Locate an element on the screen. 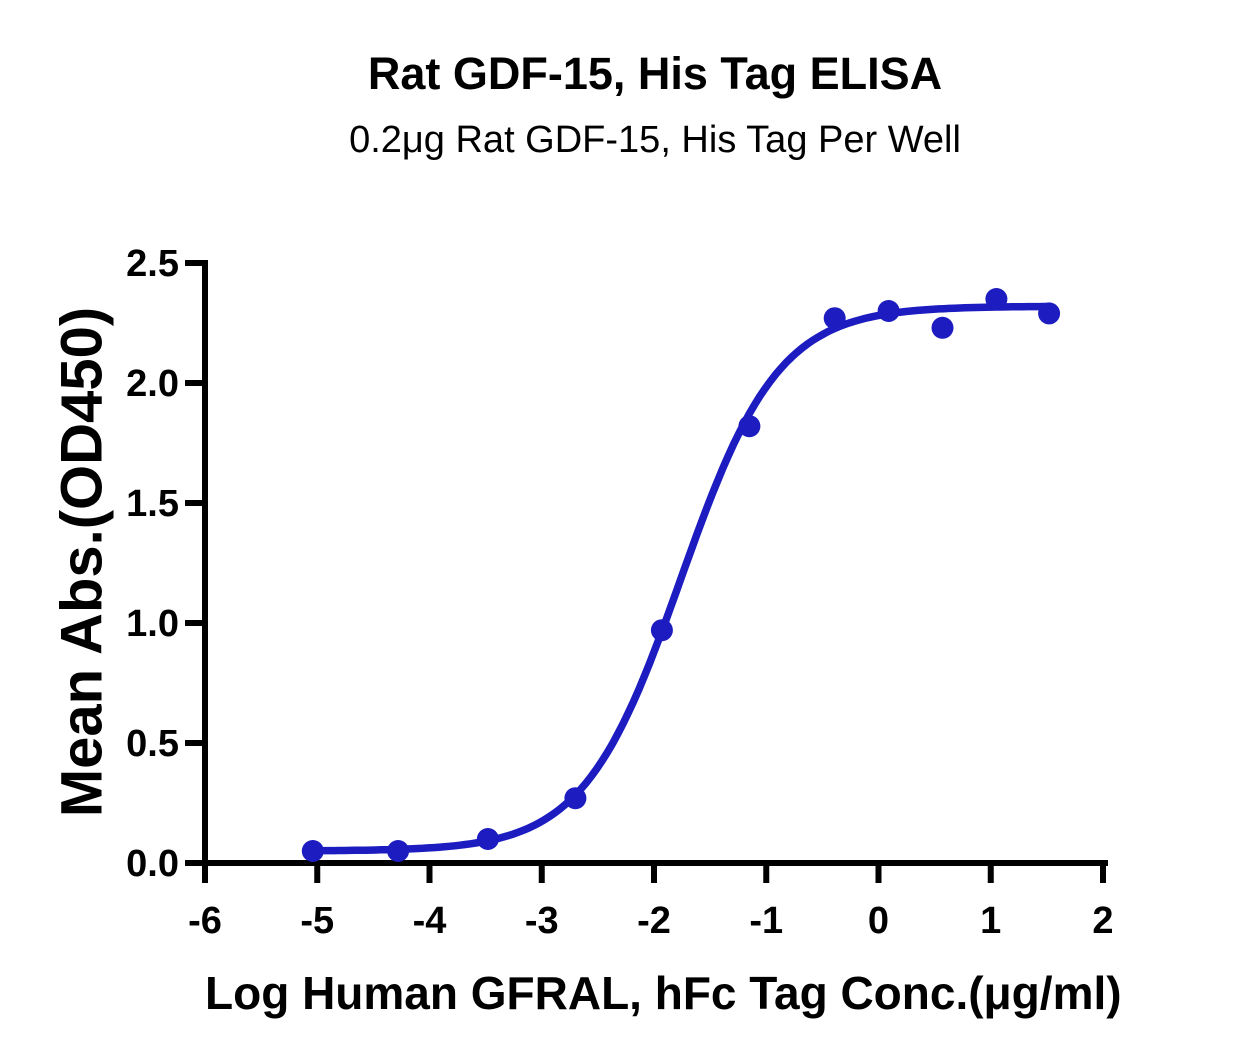  x-tick-label: -2 is located at coordinates (654, 921).